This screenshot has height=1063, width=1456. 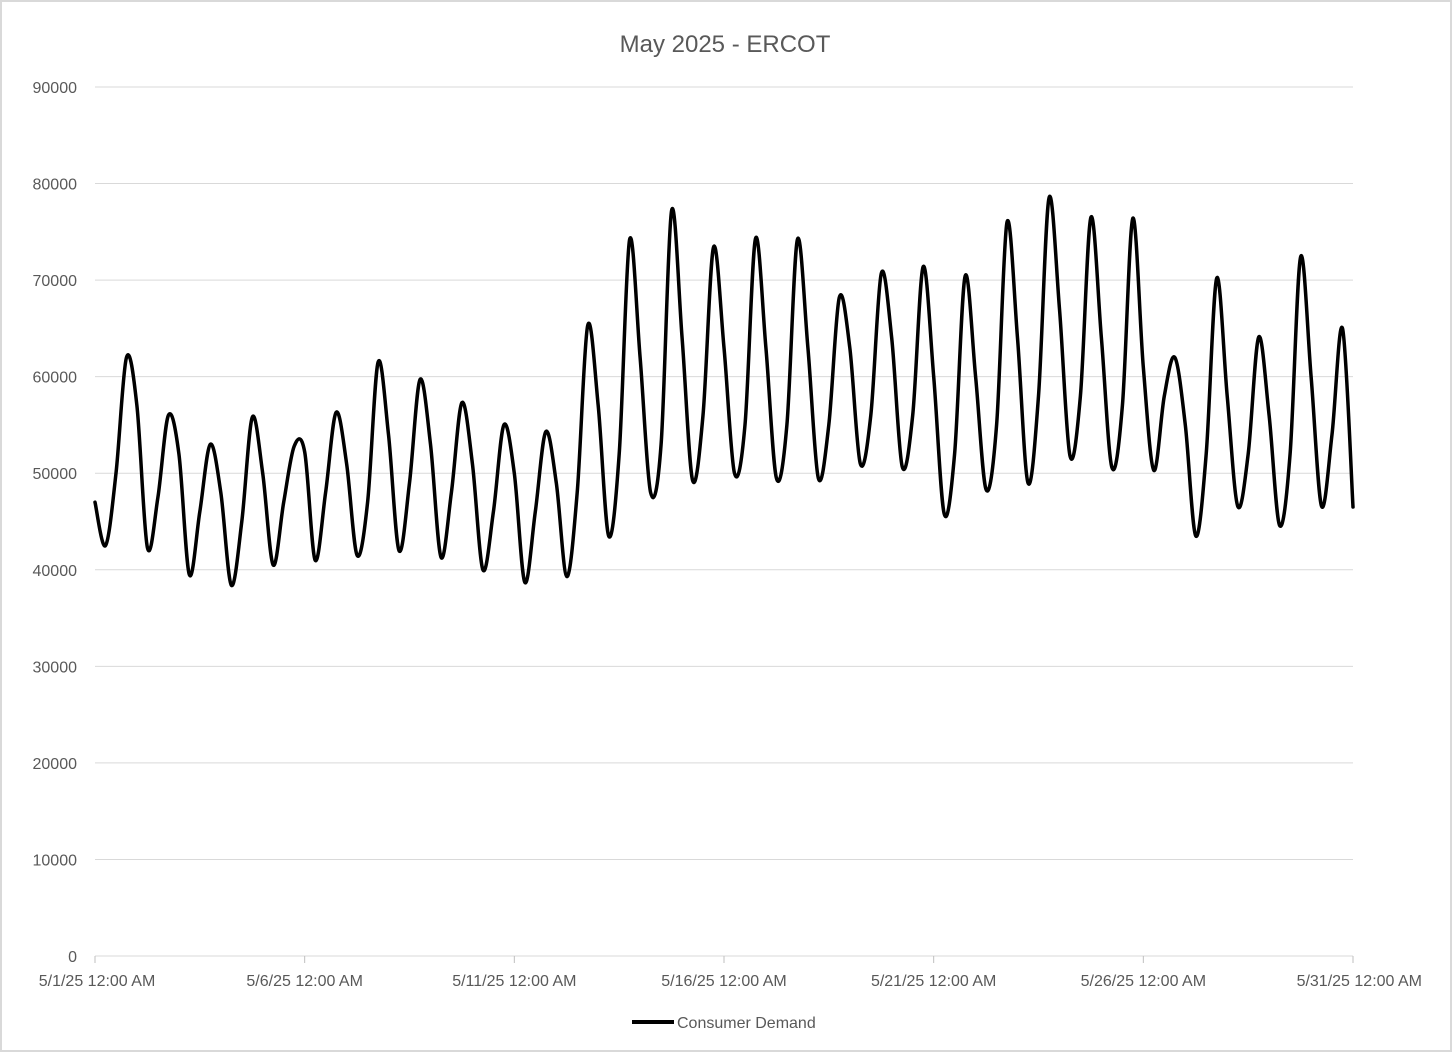 I want to click on x-tick-label: 5/26/25 12:00 AM, so click(x=1143, y=981).